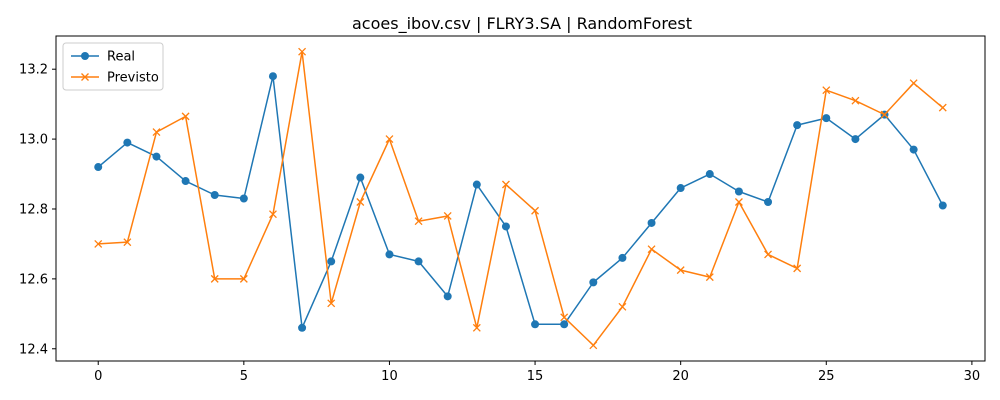 Image resolution: width=1000 pixels, height=400 pixels. Describe the element at coordinates (244, 376) in the screenshot. I see `x-tick-label-5: 5` at that location.